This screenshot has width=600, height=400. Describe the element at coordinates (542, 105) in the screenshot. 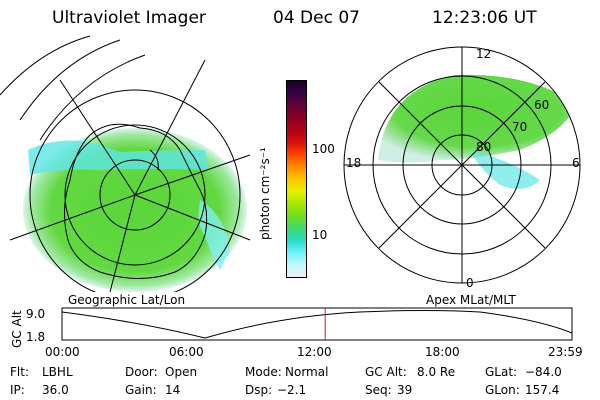

I see `lat-label-60: 60` at that location.